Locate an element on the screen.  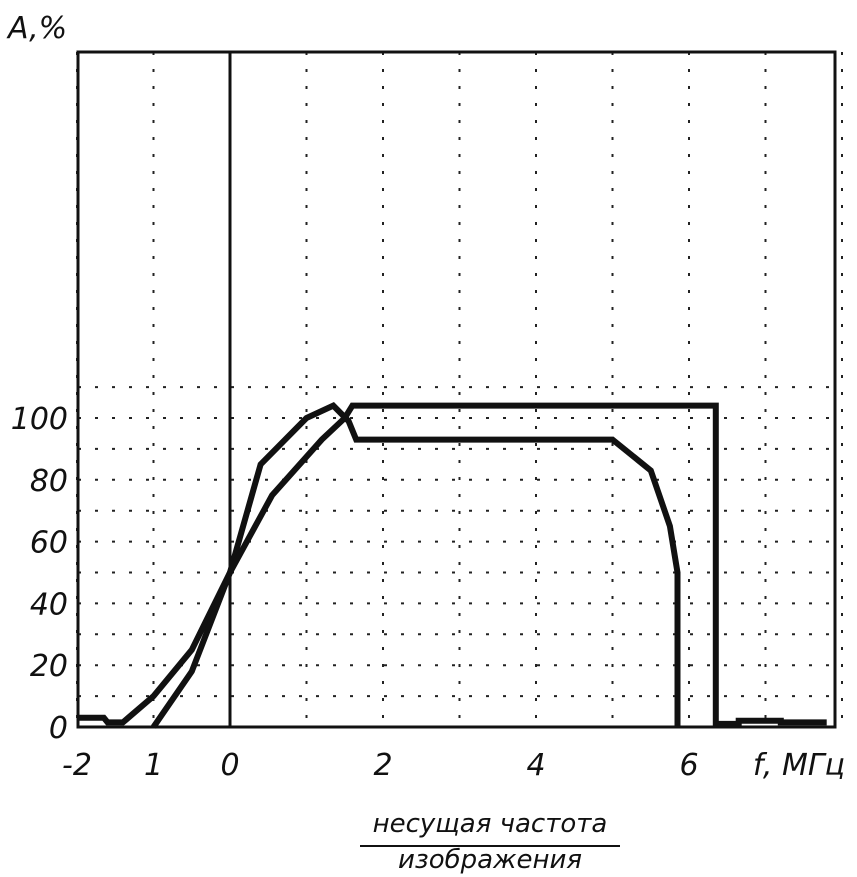
y-tick-label: 40 is located at coordinates (49, 604).